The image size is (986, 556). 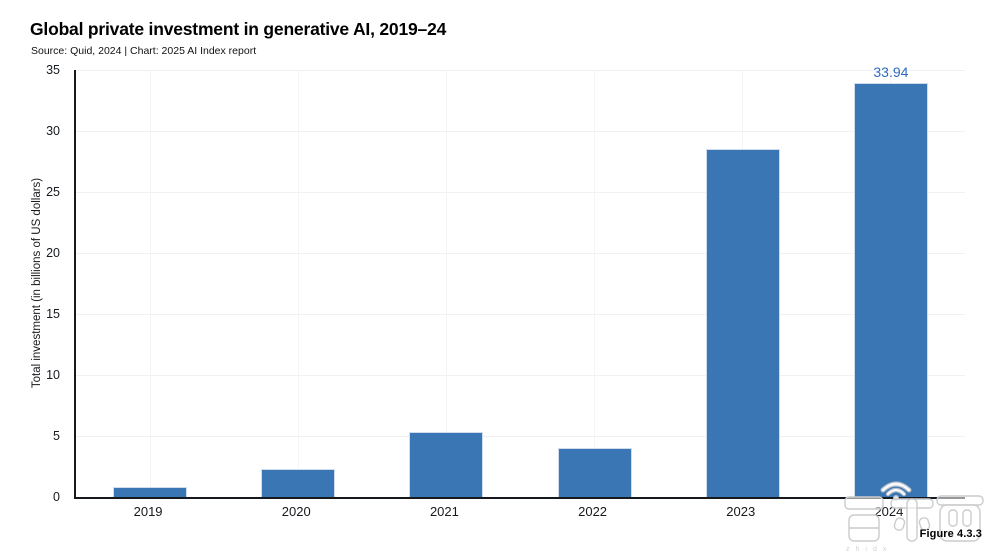 What do you see at coordinates (869, 549) in the screenshot?
I see `watermark-latin: zhidx` at bounding box center [869, 549].